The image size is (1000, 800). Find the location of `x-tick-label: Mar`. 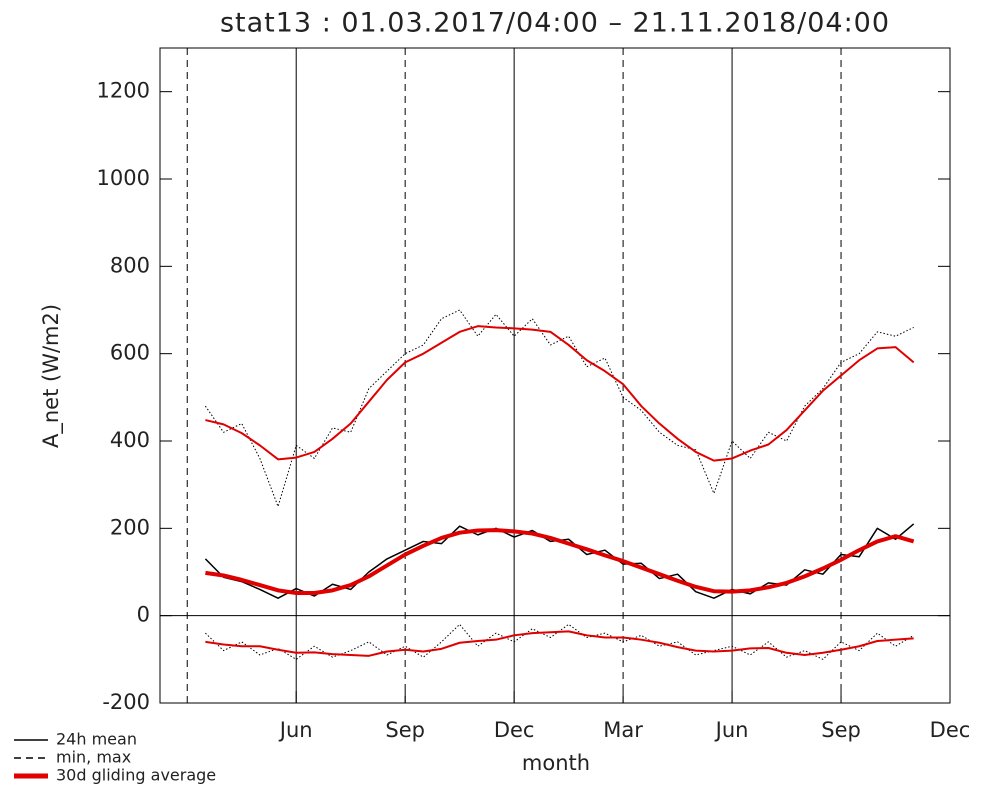

x-tick-label: Mar is located at coordinates (623, 730).